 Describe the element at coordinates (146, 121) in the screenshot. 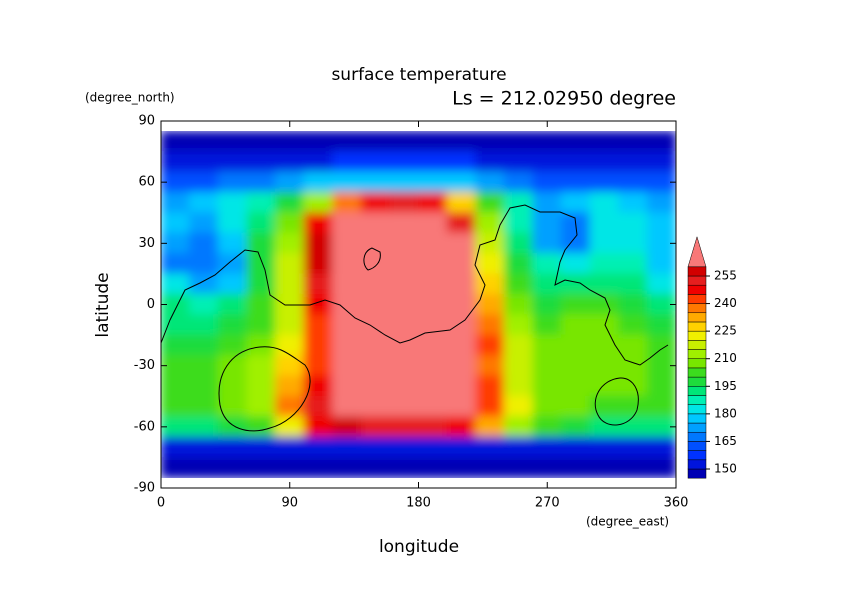

I see `y-tick-label: 90` at that location.